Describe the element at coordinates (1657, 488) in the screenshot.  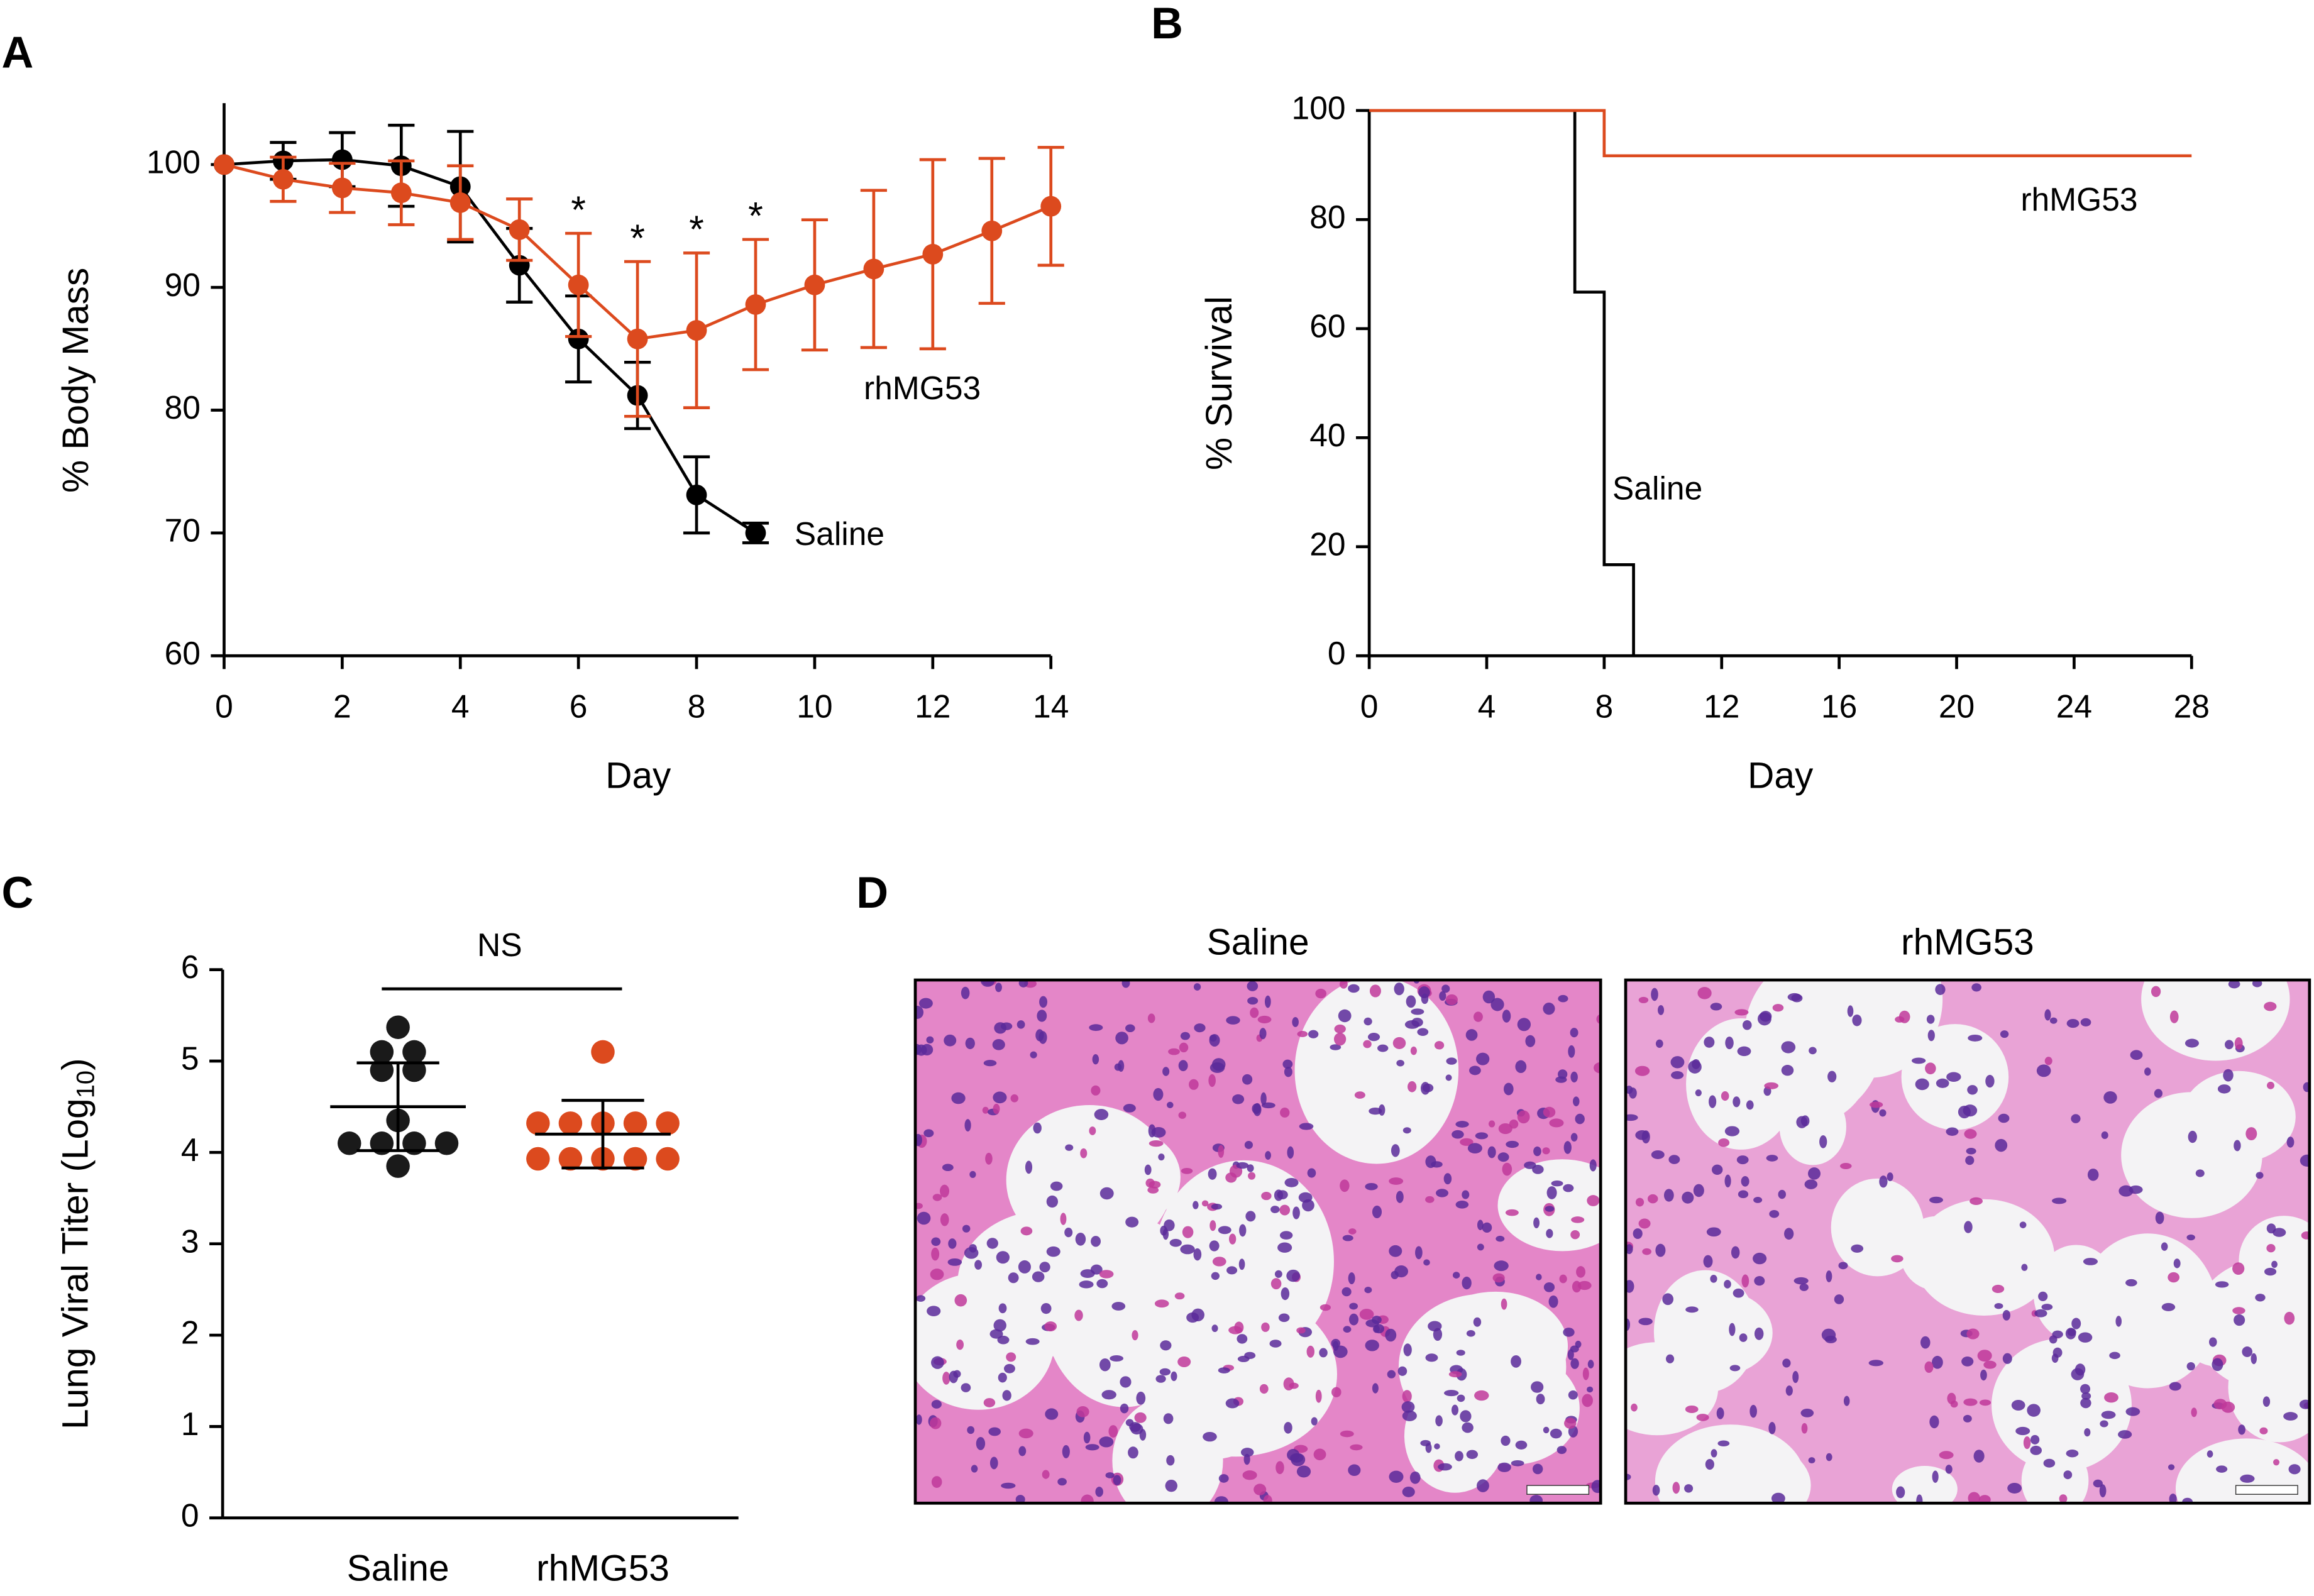
I see `series-label: Saline` at that location.